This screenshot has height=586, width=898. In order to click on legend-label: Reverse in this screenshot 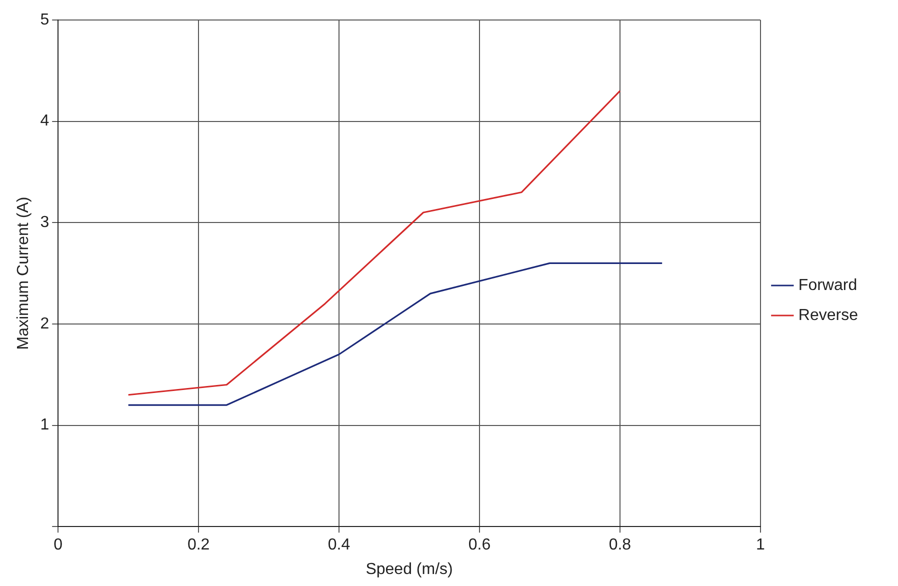, I will do `click(828, 315)`.